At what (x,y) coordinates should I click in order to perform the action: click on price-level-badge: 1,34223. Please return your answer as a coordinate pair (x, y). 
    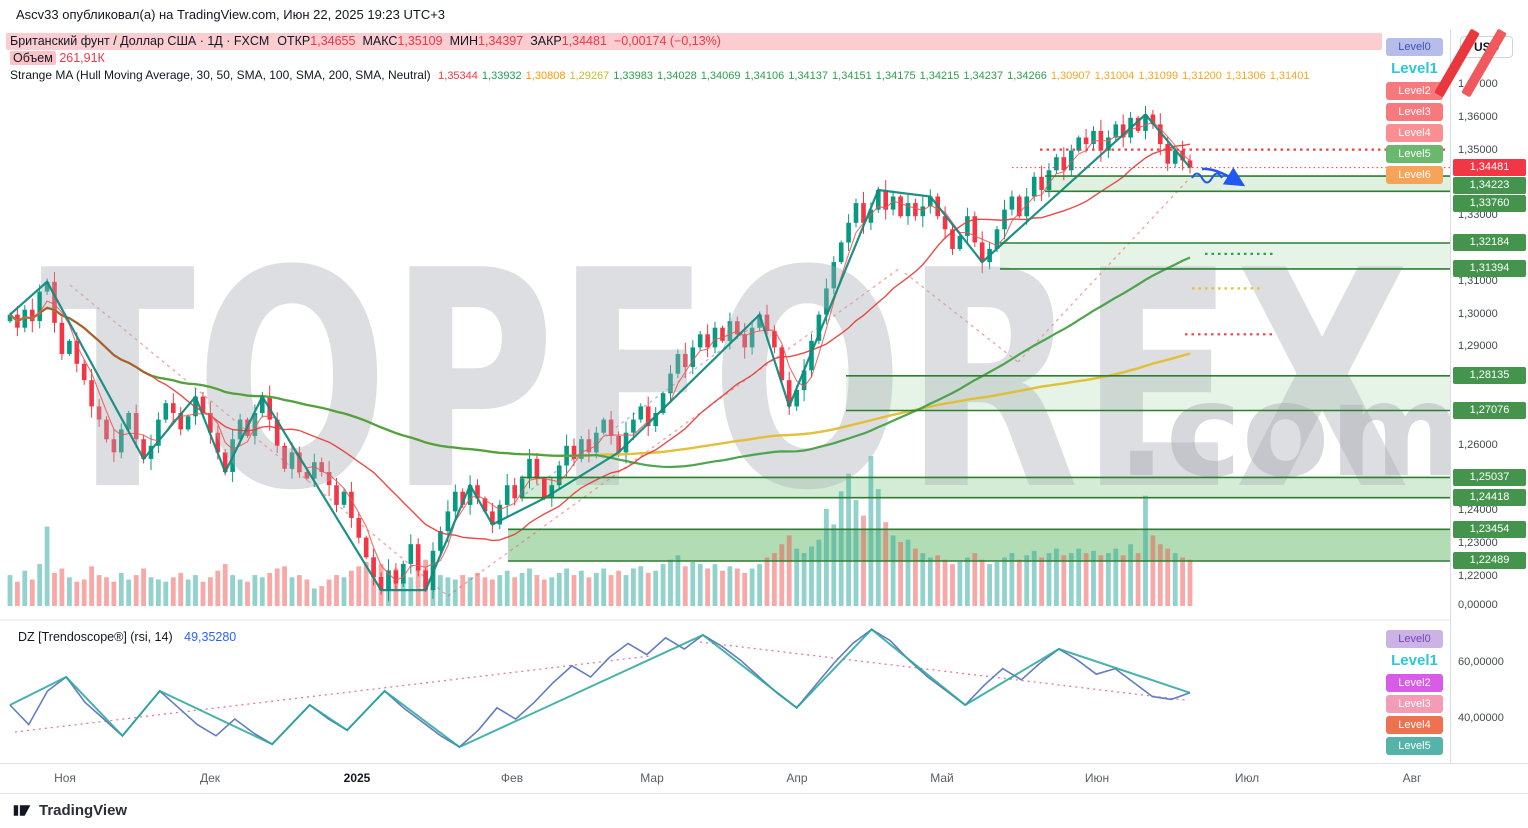
    Looking at the image, I should click on (1489, 186).